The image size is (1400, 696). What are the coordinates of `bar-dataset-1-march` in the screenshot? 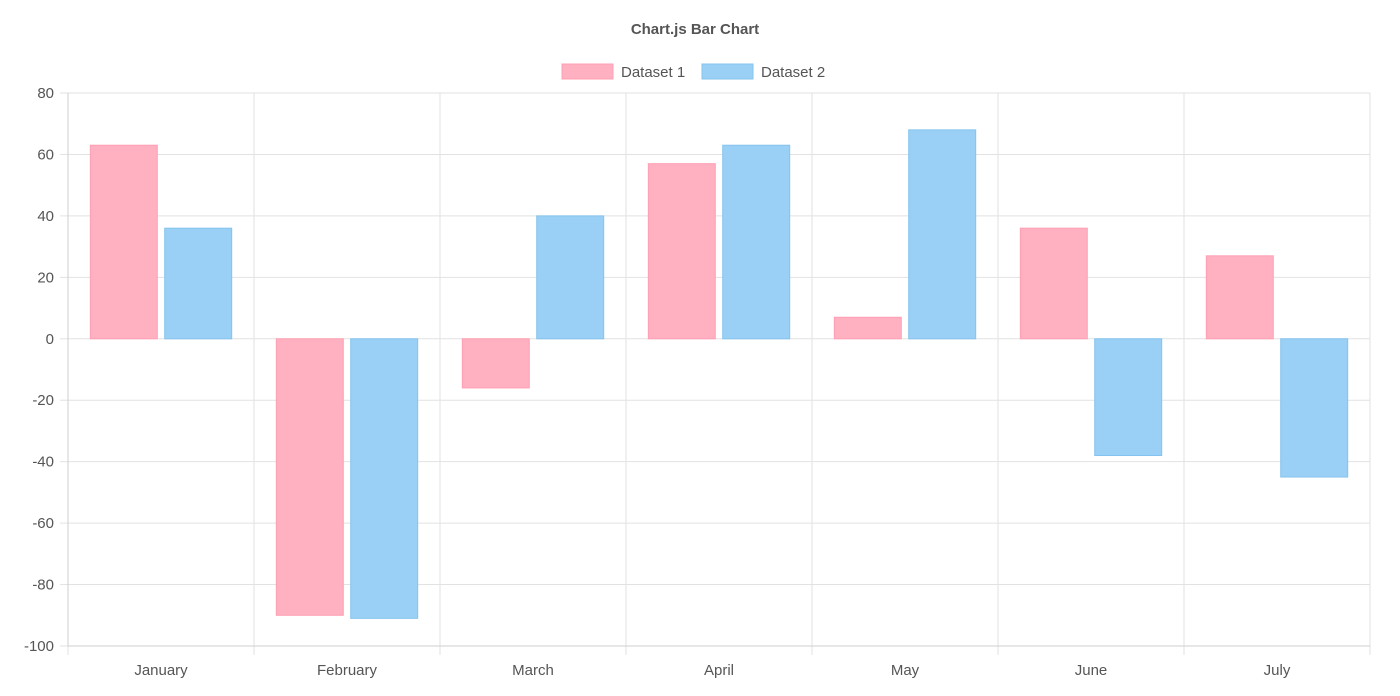 It's located at (495, 363).